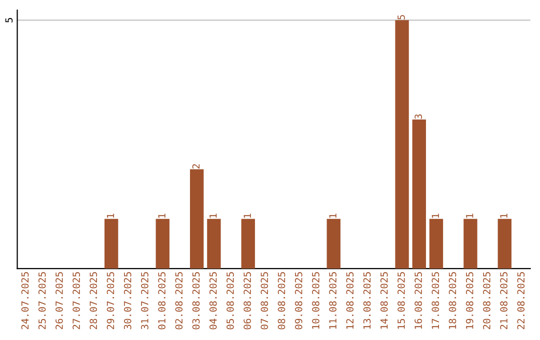 The height and width of the screenshot is (340, 540). I want to click on data-label: 3, so click(418, 116).